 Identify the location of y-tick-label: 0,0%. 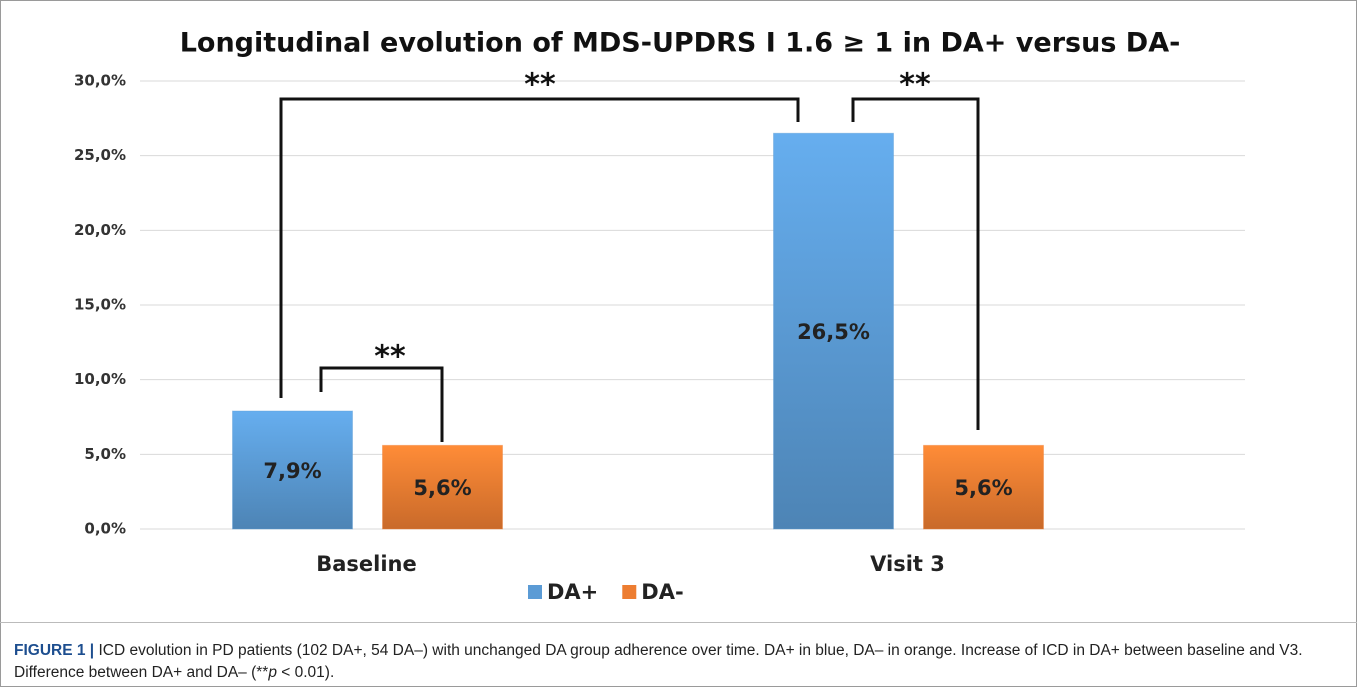
(105, 529).